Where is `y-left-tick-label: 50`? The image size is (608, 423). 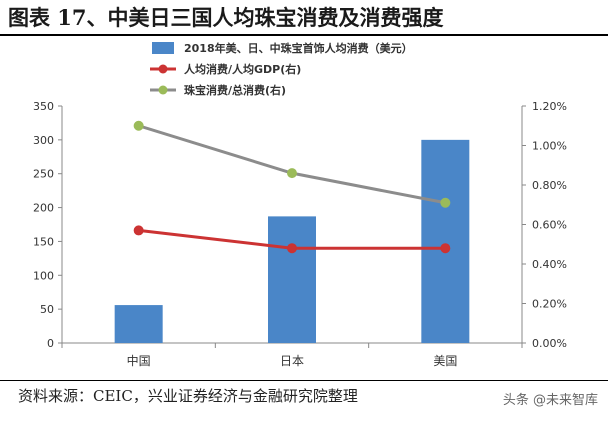 y-left-tick-label: 50 is located at coordinates (47, 309).